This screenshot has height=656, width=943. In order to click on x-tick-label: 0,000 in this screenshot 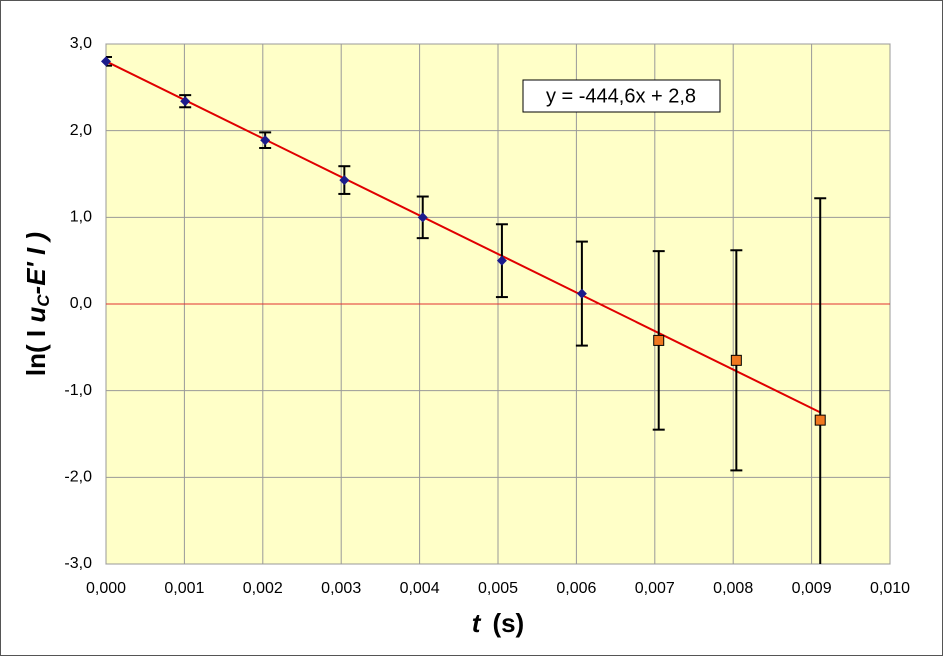, I will do `click(106, 588)`.